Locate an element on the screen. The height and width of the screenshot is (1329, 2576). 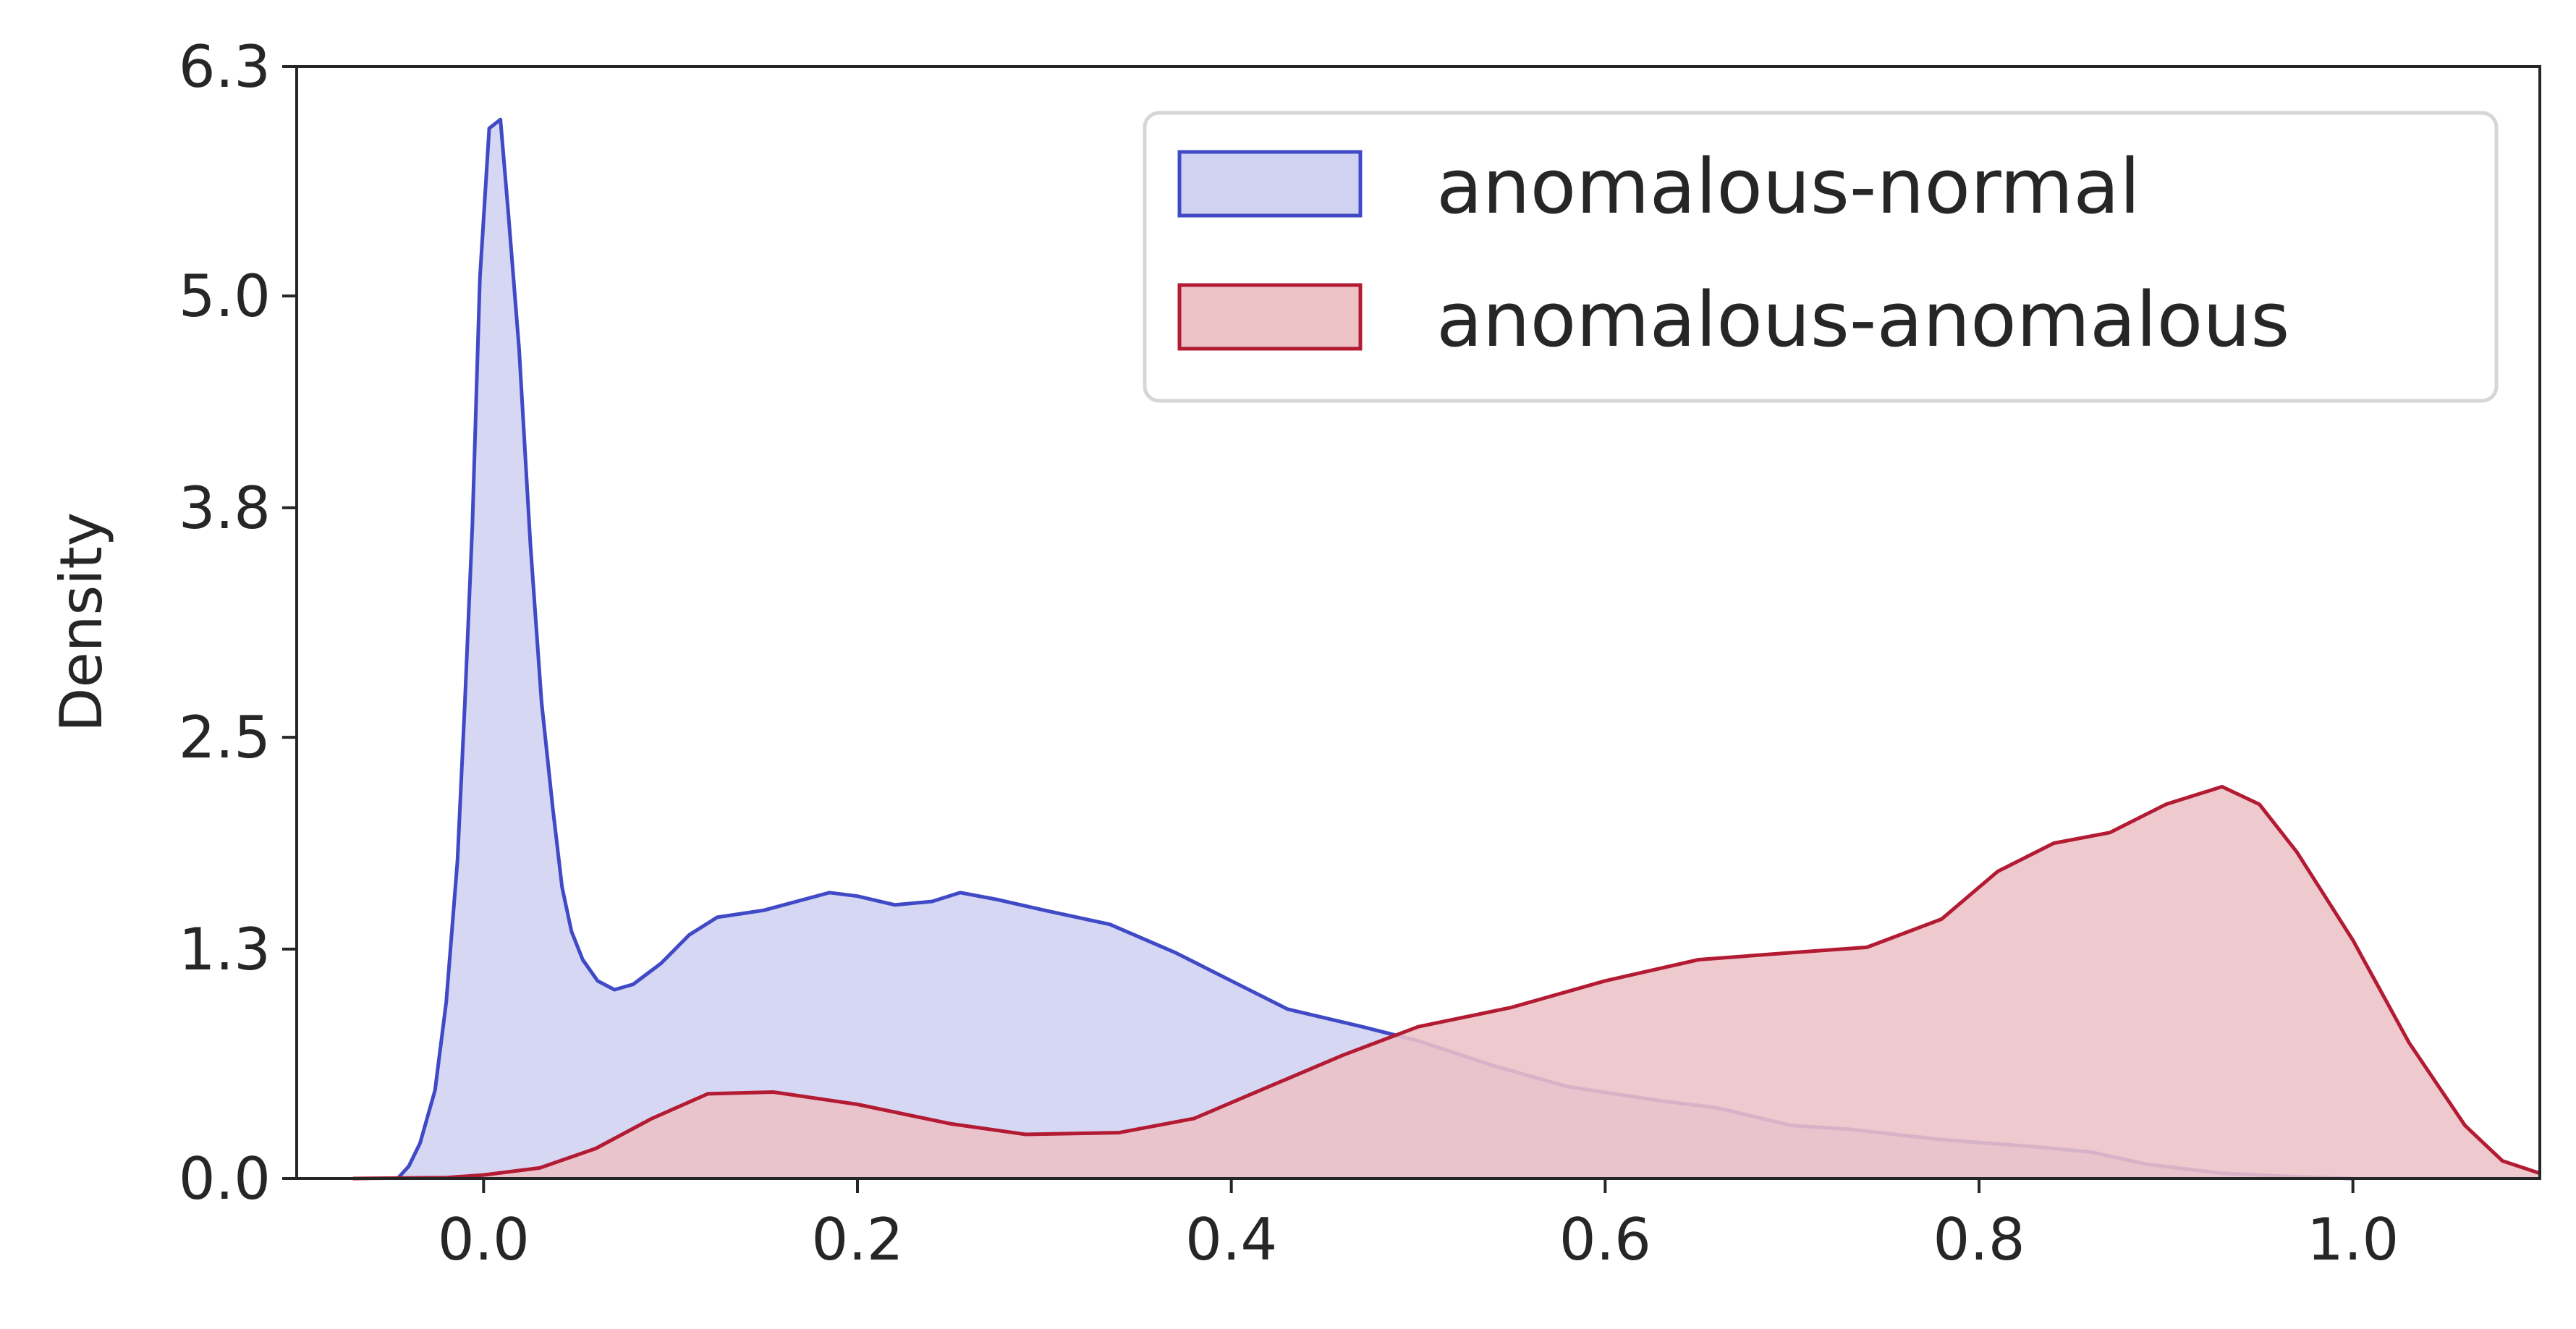
x-axis: 0.0 0.2 0.4 0.6 0.8 1.0 is located at coordinates (1418, 1226).